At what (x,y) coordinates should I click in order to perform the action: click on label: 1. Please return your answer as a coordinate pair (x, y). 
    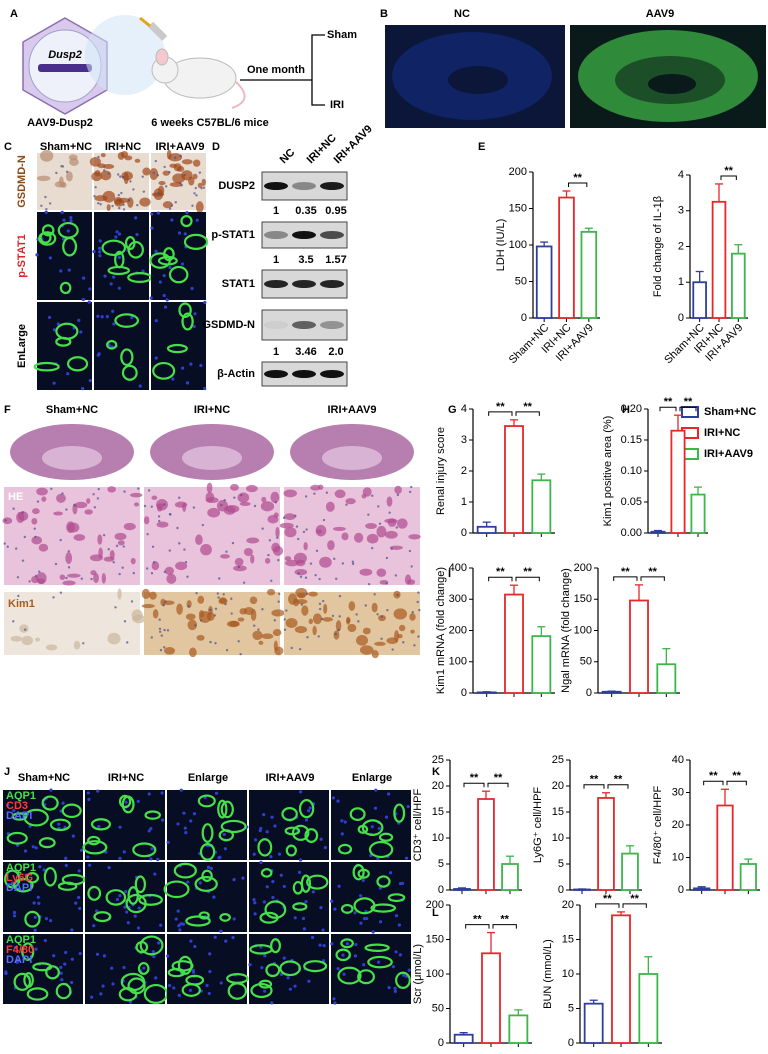
    Looking at the image, I should click on (276, 260).